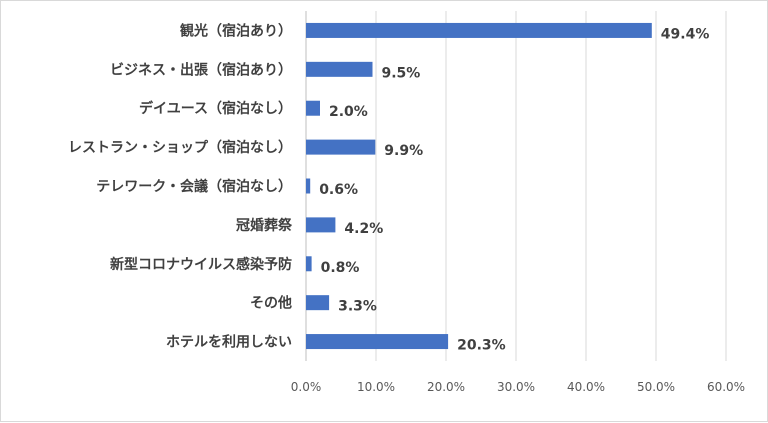 This screenshot has height=423, width=768. What do you see at coordinates (338, 190) in the screenshot?
I see `data-label: 0.6%` at bounding box center [338, 190].